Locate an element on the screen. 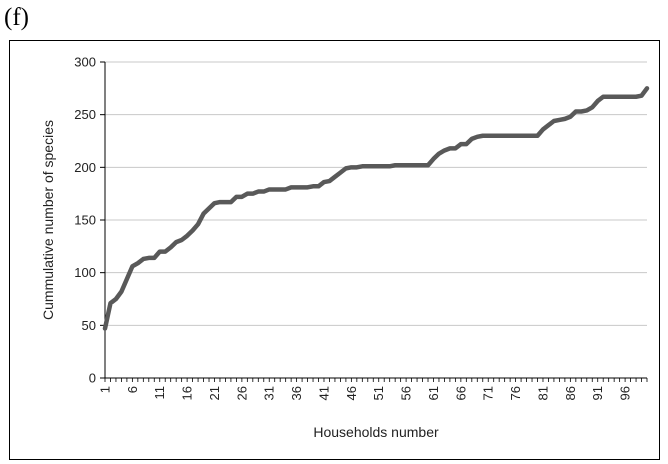 Image resolution: width=668 pixels, height=464 pixels. x-tick-label: 41 is located at coordinates (323, 393).